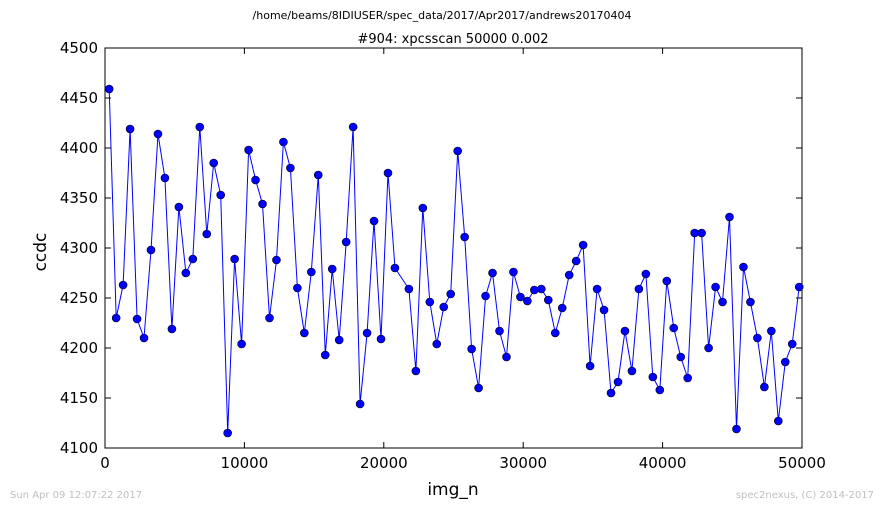 The width and height of the screenshot is (884, 509). What do you see at coordinates (79, 298) in the screenshot?
I see `y-tick-label: 4250` at bounding box center [79, 298].